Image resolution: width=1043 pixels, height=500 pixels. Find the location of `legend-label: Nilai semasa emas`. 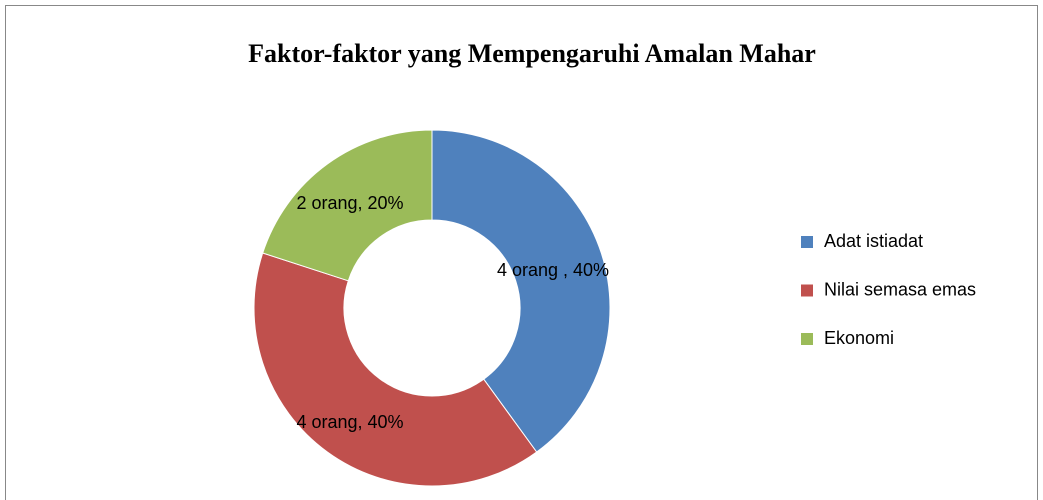

legend-label: Nilai semasa emas is located at coordinates (900, 289).